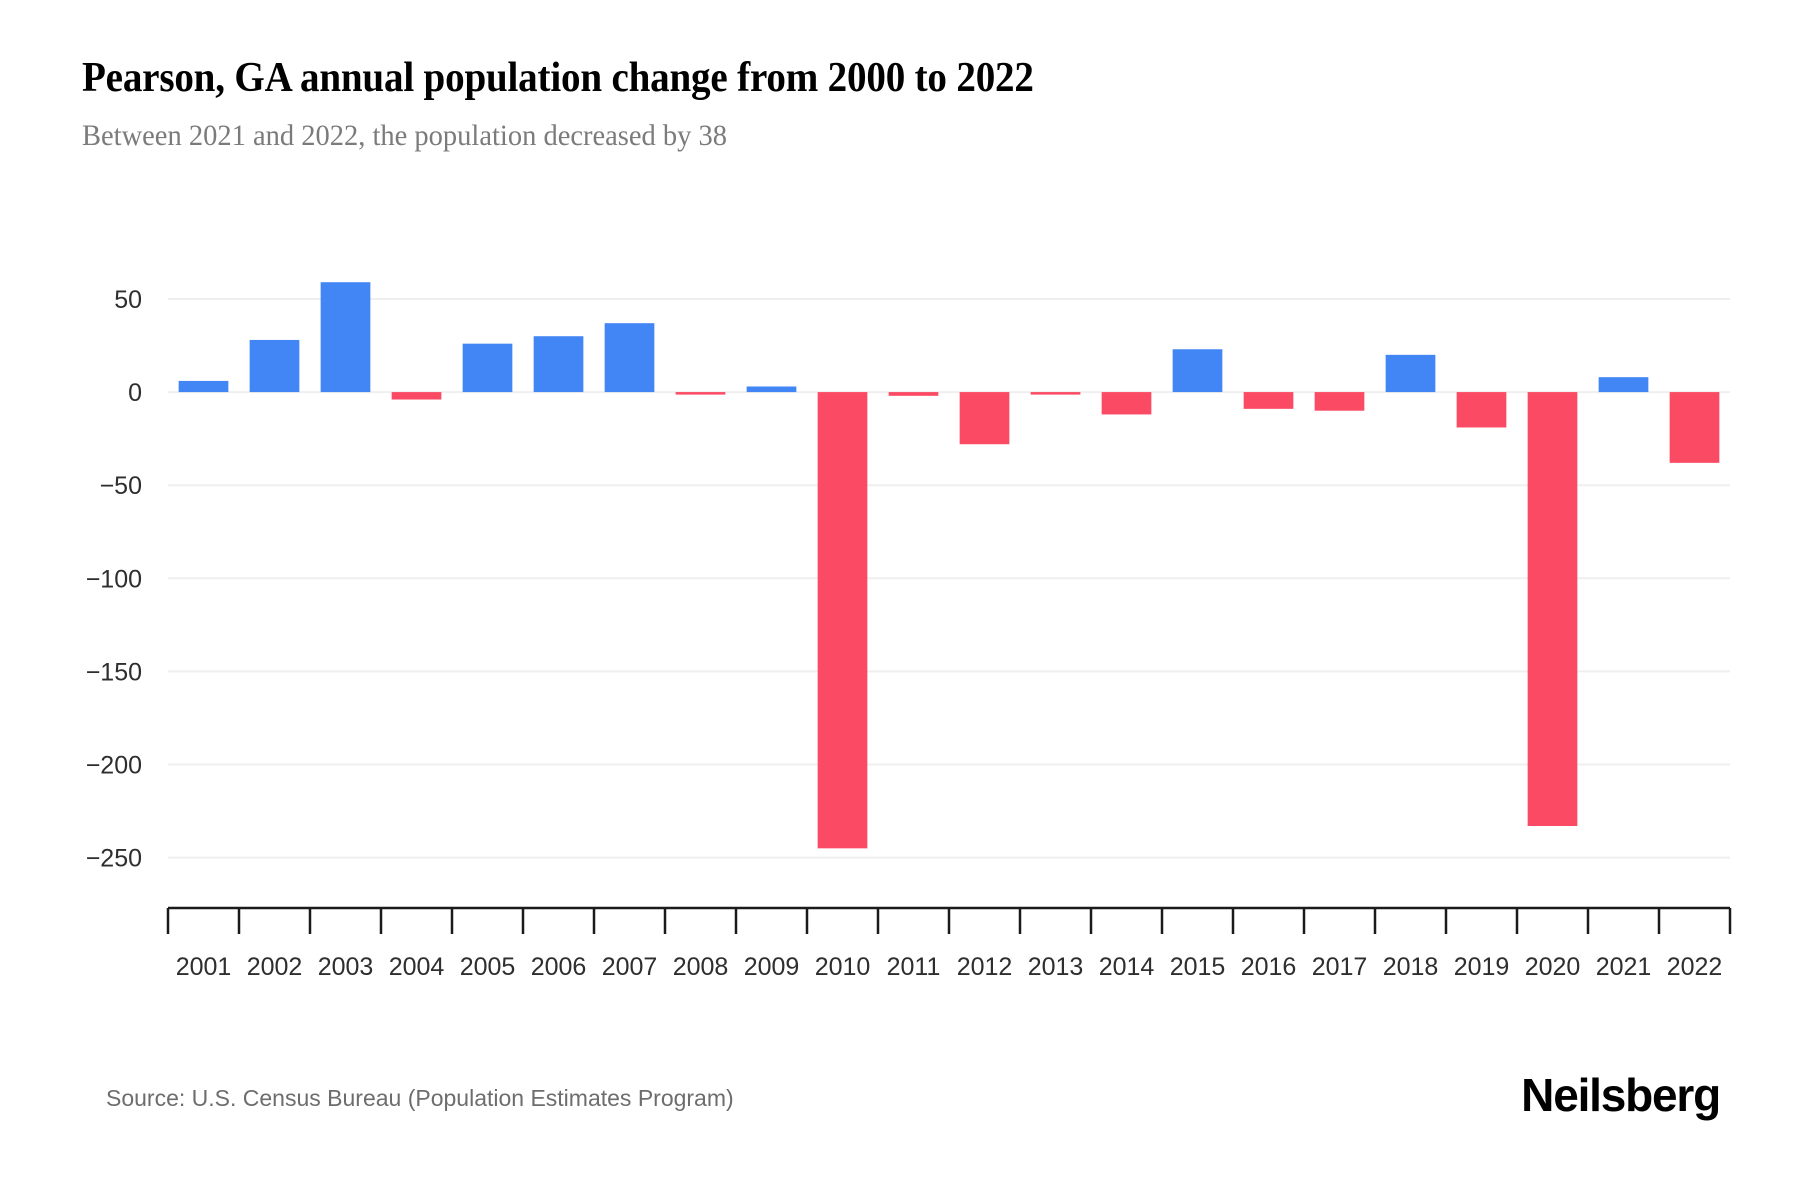 The height and width of the screenshot is (1200, 1800). Describe the element at coordinates (274, 366) in the screenshot. I see `bar-2002` at that location.